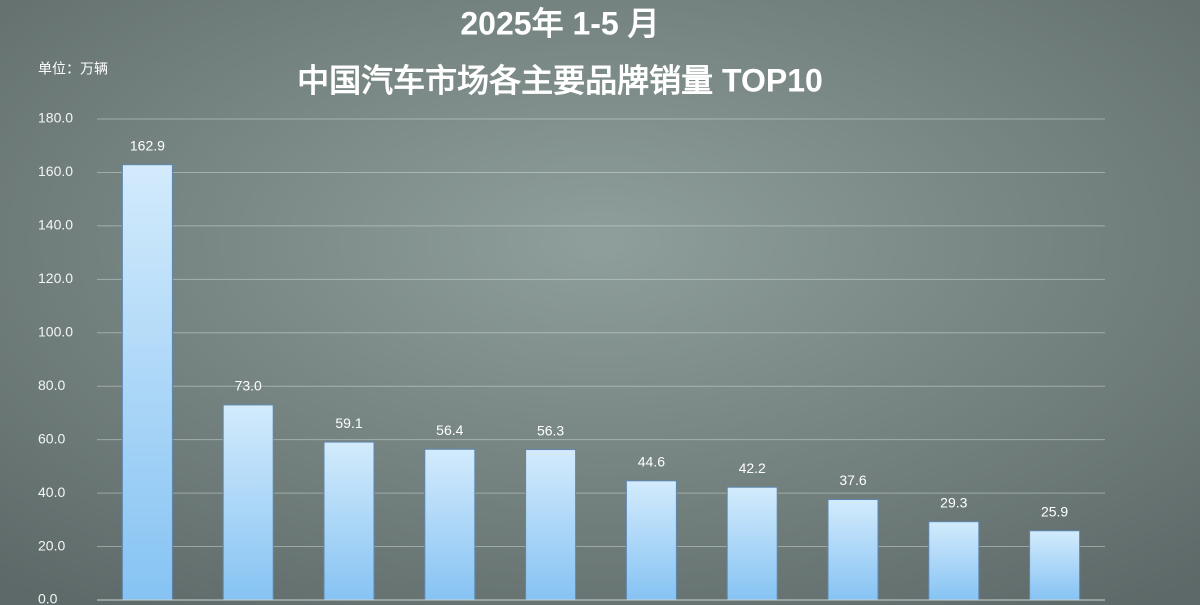 The height and width of the screenshot is (605, 1200). I want to click on chart-title: 2025年 1-5 月, so click(559, 23).